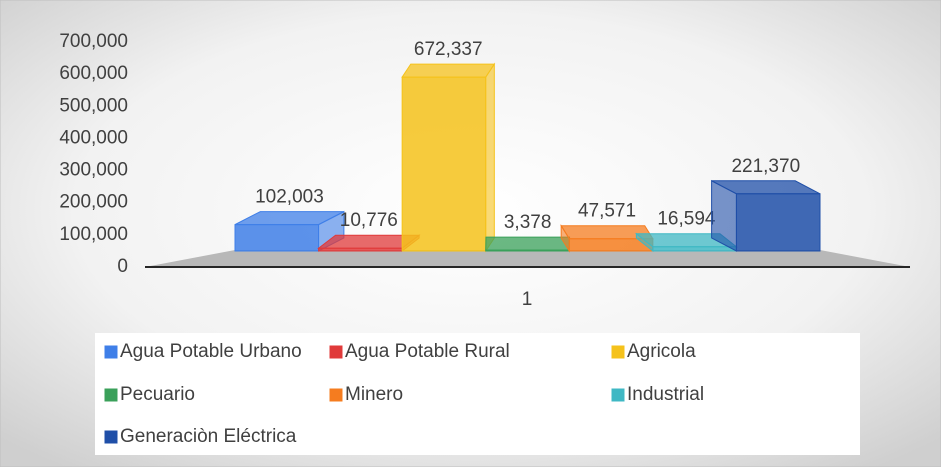  I want to click on legend-label: Minero, so click(374, 394).